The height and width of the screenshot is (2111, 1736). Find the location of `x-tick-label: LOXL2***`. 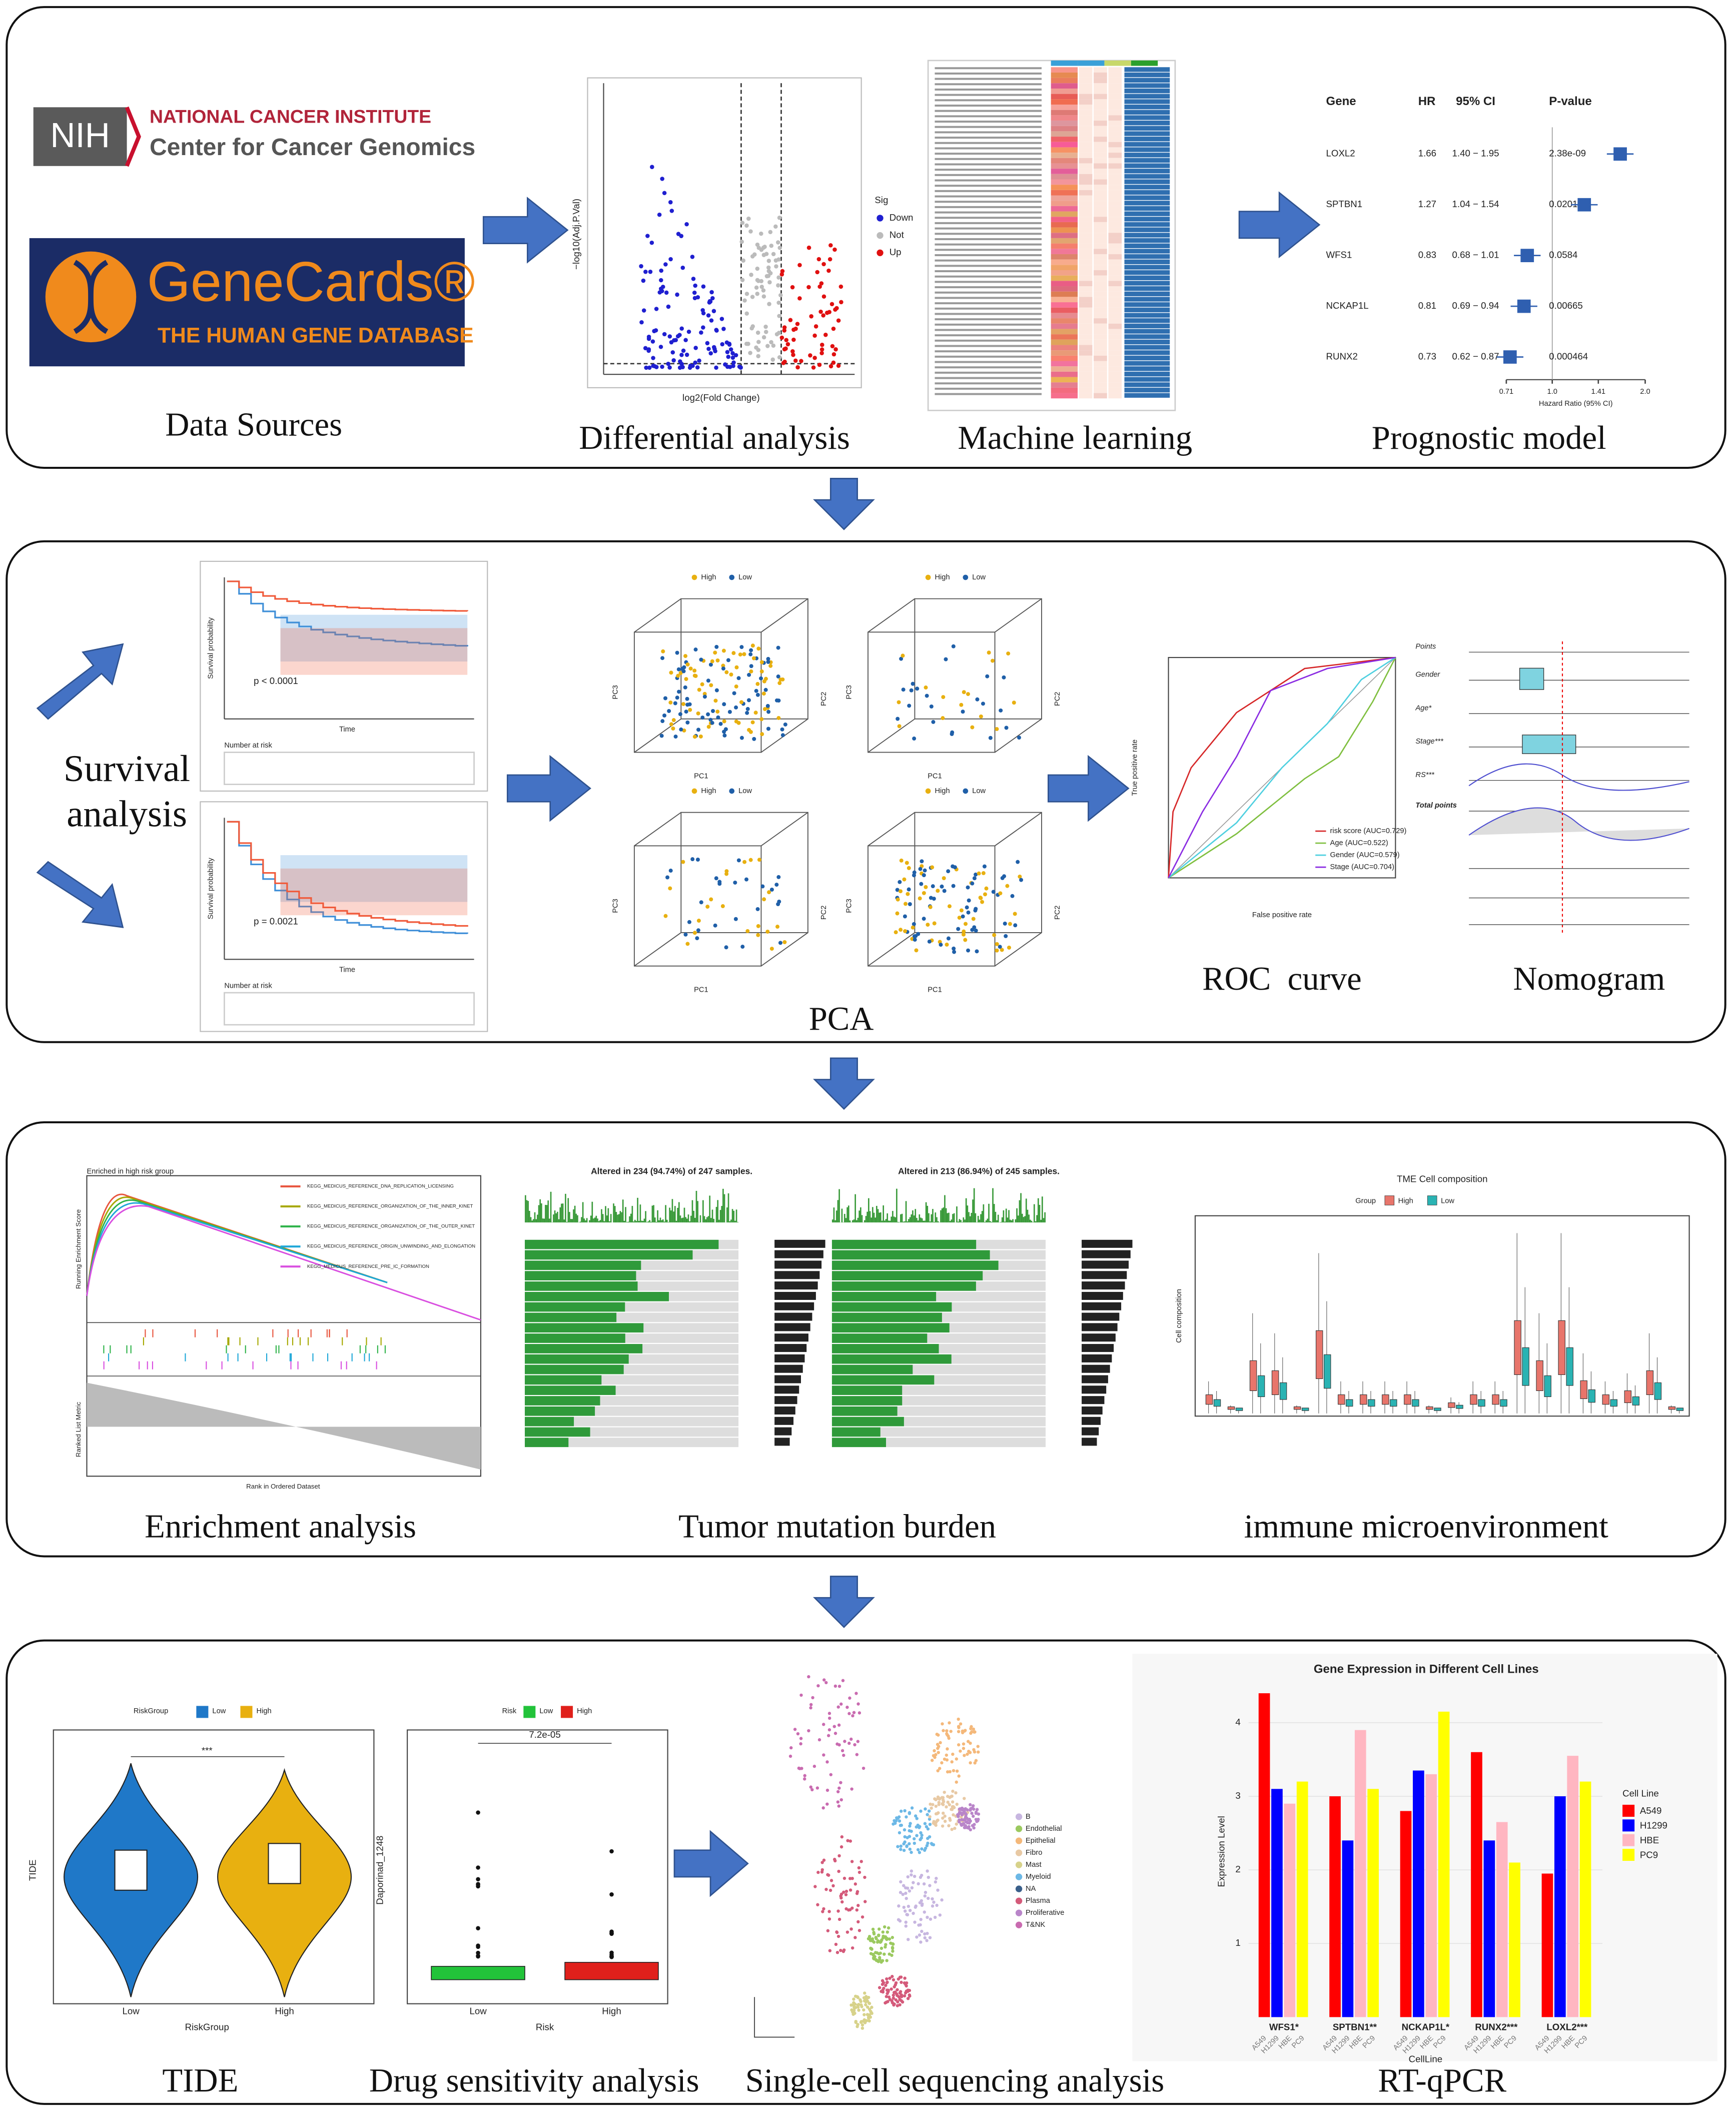

x-tick-label: LOXL2*** is located at coordinates (1567, 2027).